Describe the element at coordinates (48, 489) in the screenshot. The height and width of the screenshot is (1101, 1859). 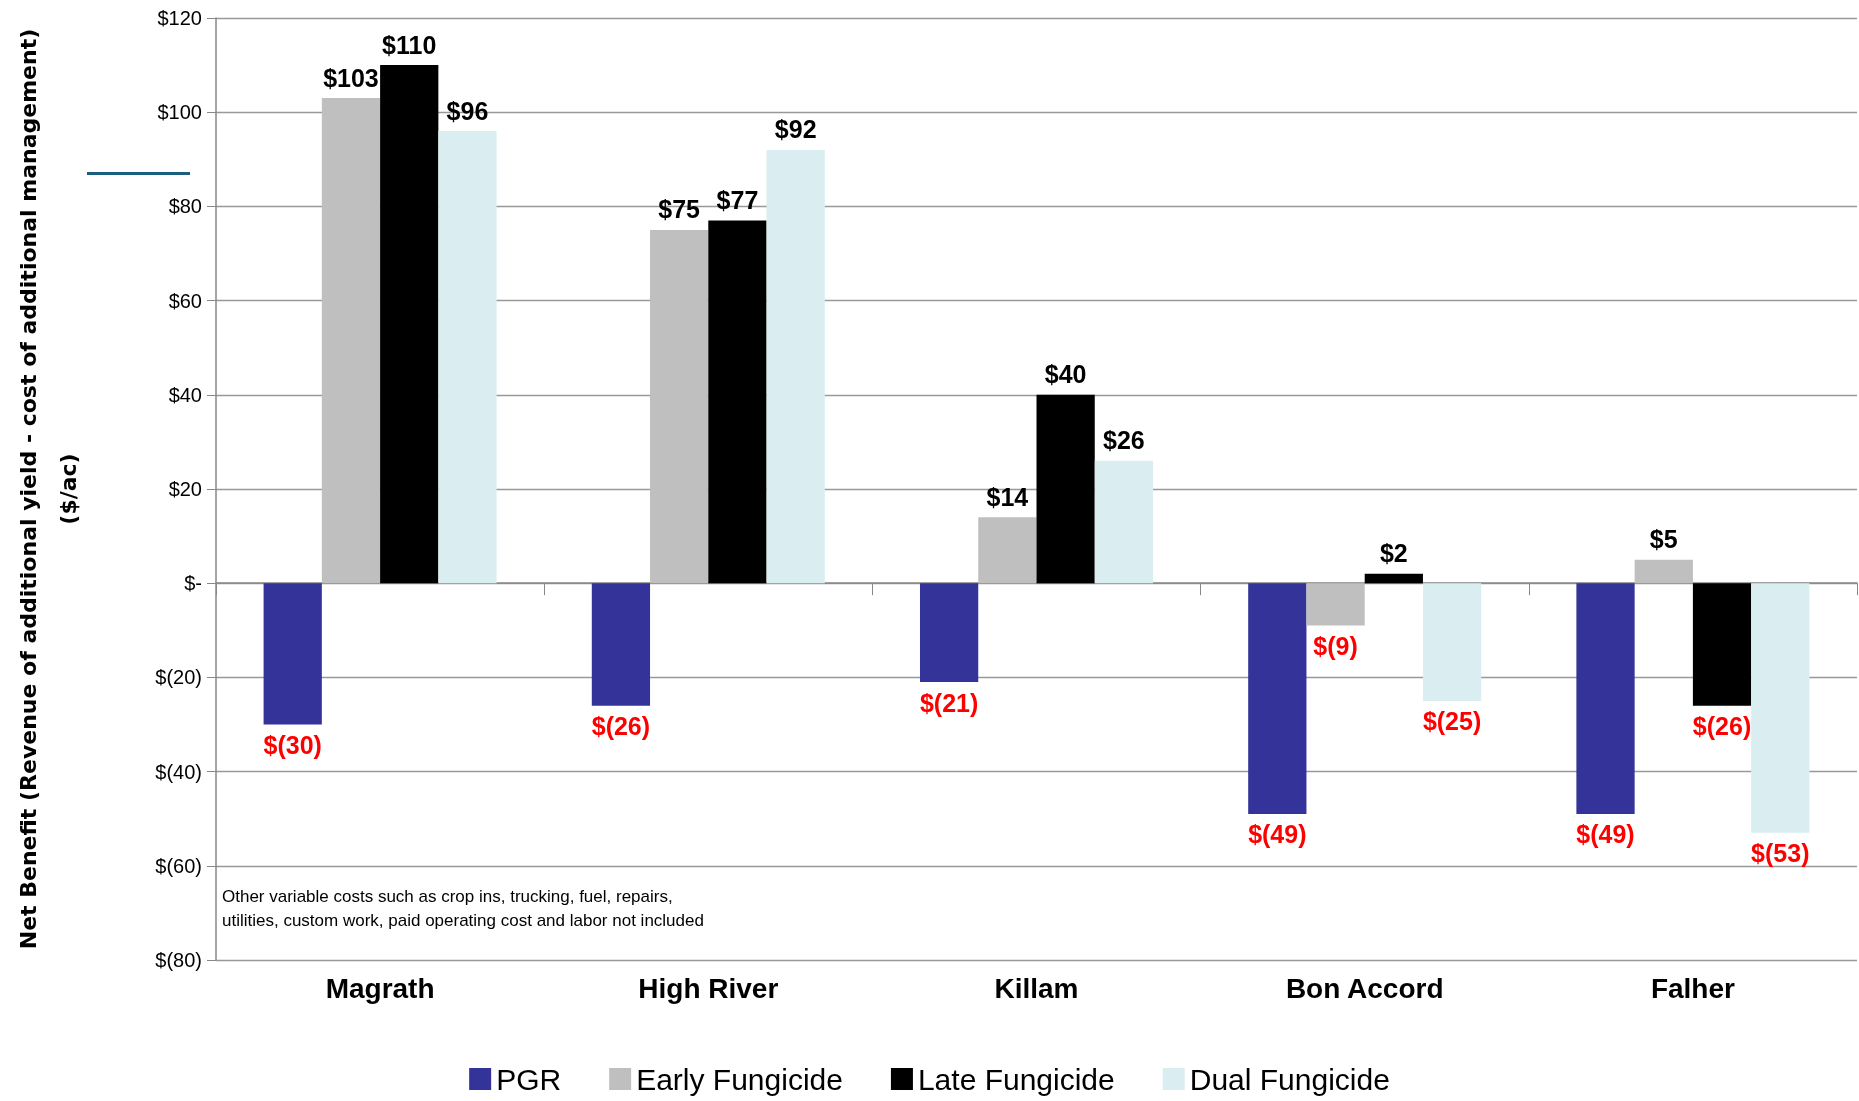
I see `y-axis-title: Net Benefit (Revenue of additional yield - cost of additional management) ($/ac)` at that location.